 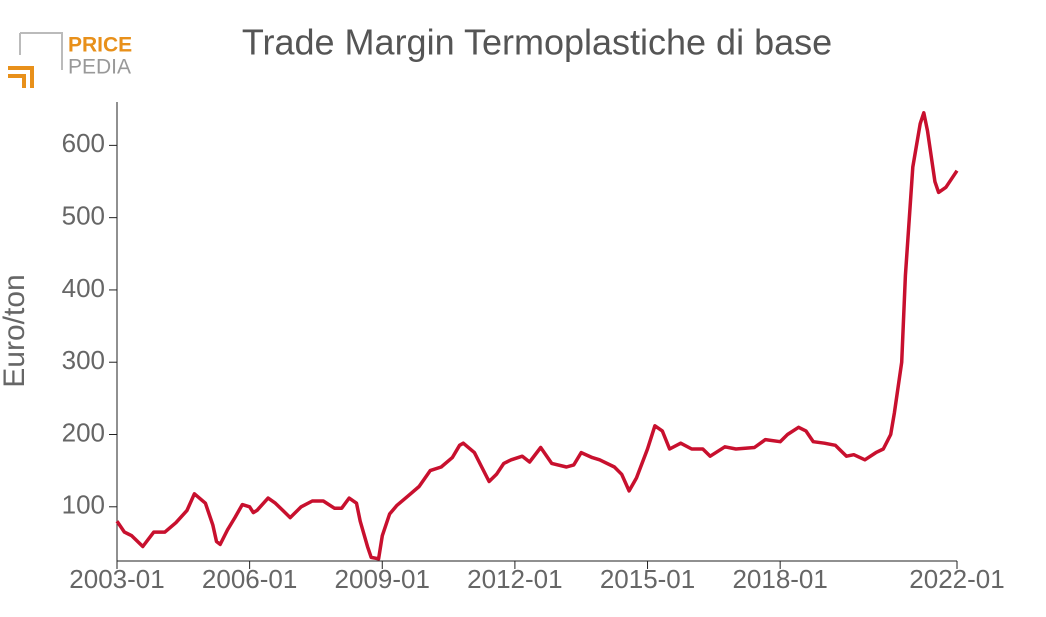 I want to click on x-tick-label: 2006-01, so click(x=249, y=579).